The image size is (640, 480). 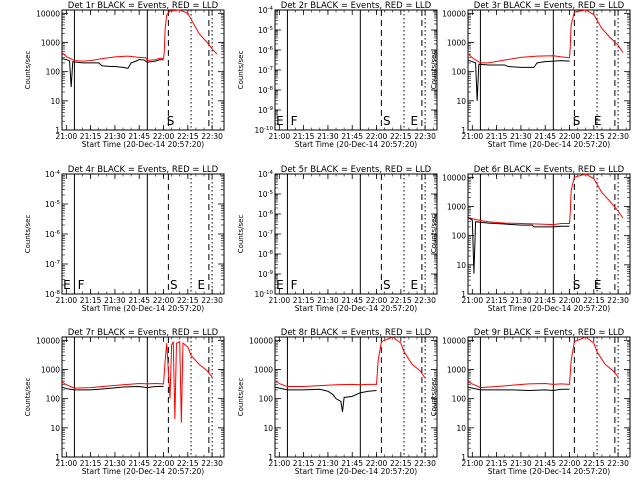 What do you see at coordinates (549, 333) in the screenshot?
I see `panel-title: Det 9r BLACK = Events, RED = LLD` at bounding box center [549, 333].